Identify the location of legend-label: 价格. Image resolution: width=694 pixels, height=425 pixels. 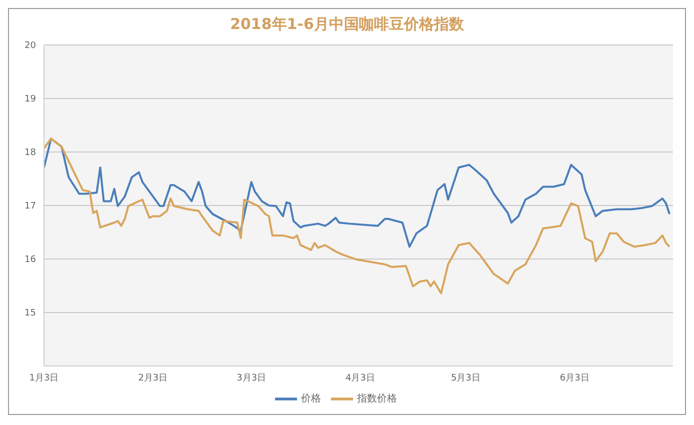
(311, 399).